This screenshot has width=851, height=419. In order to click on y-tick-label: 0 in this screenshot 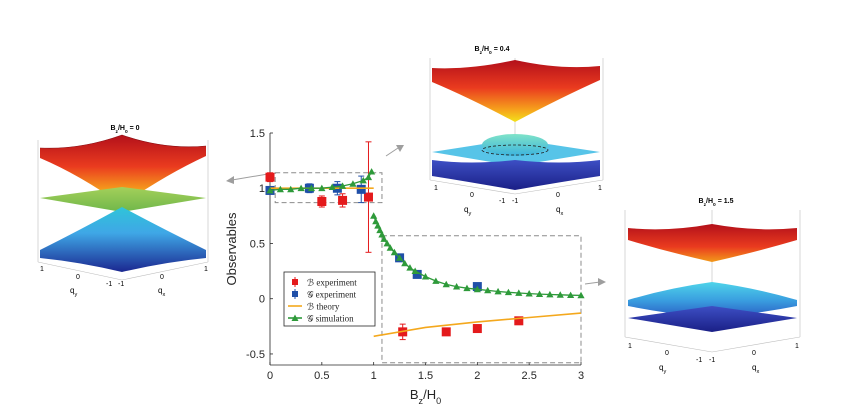, I will do `click(262, 300)`.